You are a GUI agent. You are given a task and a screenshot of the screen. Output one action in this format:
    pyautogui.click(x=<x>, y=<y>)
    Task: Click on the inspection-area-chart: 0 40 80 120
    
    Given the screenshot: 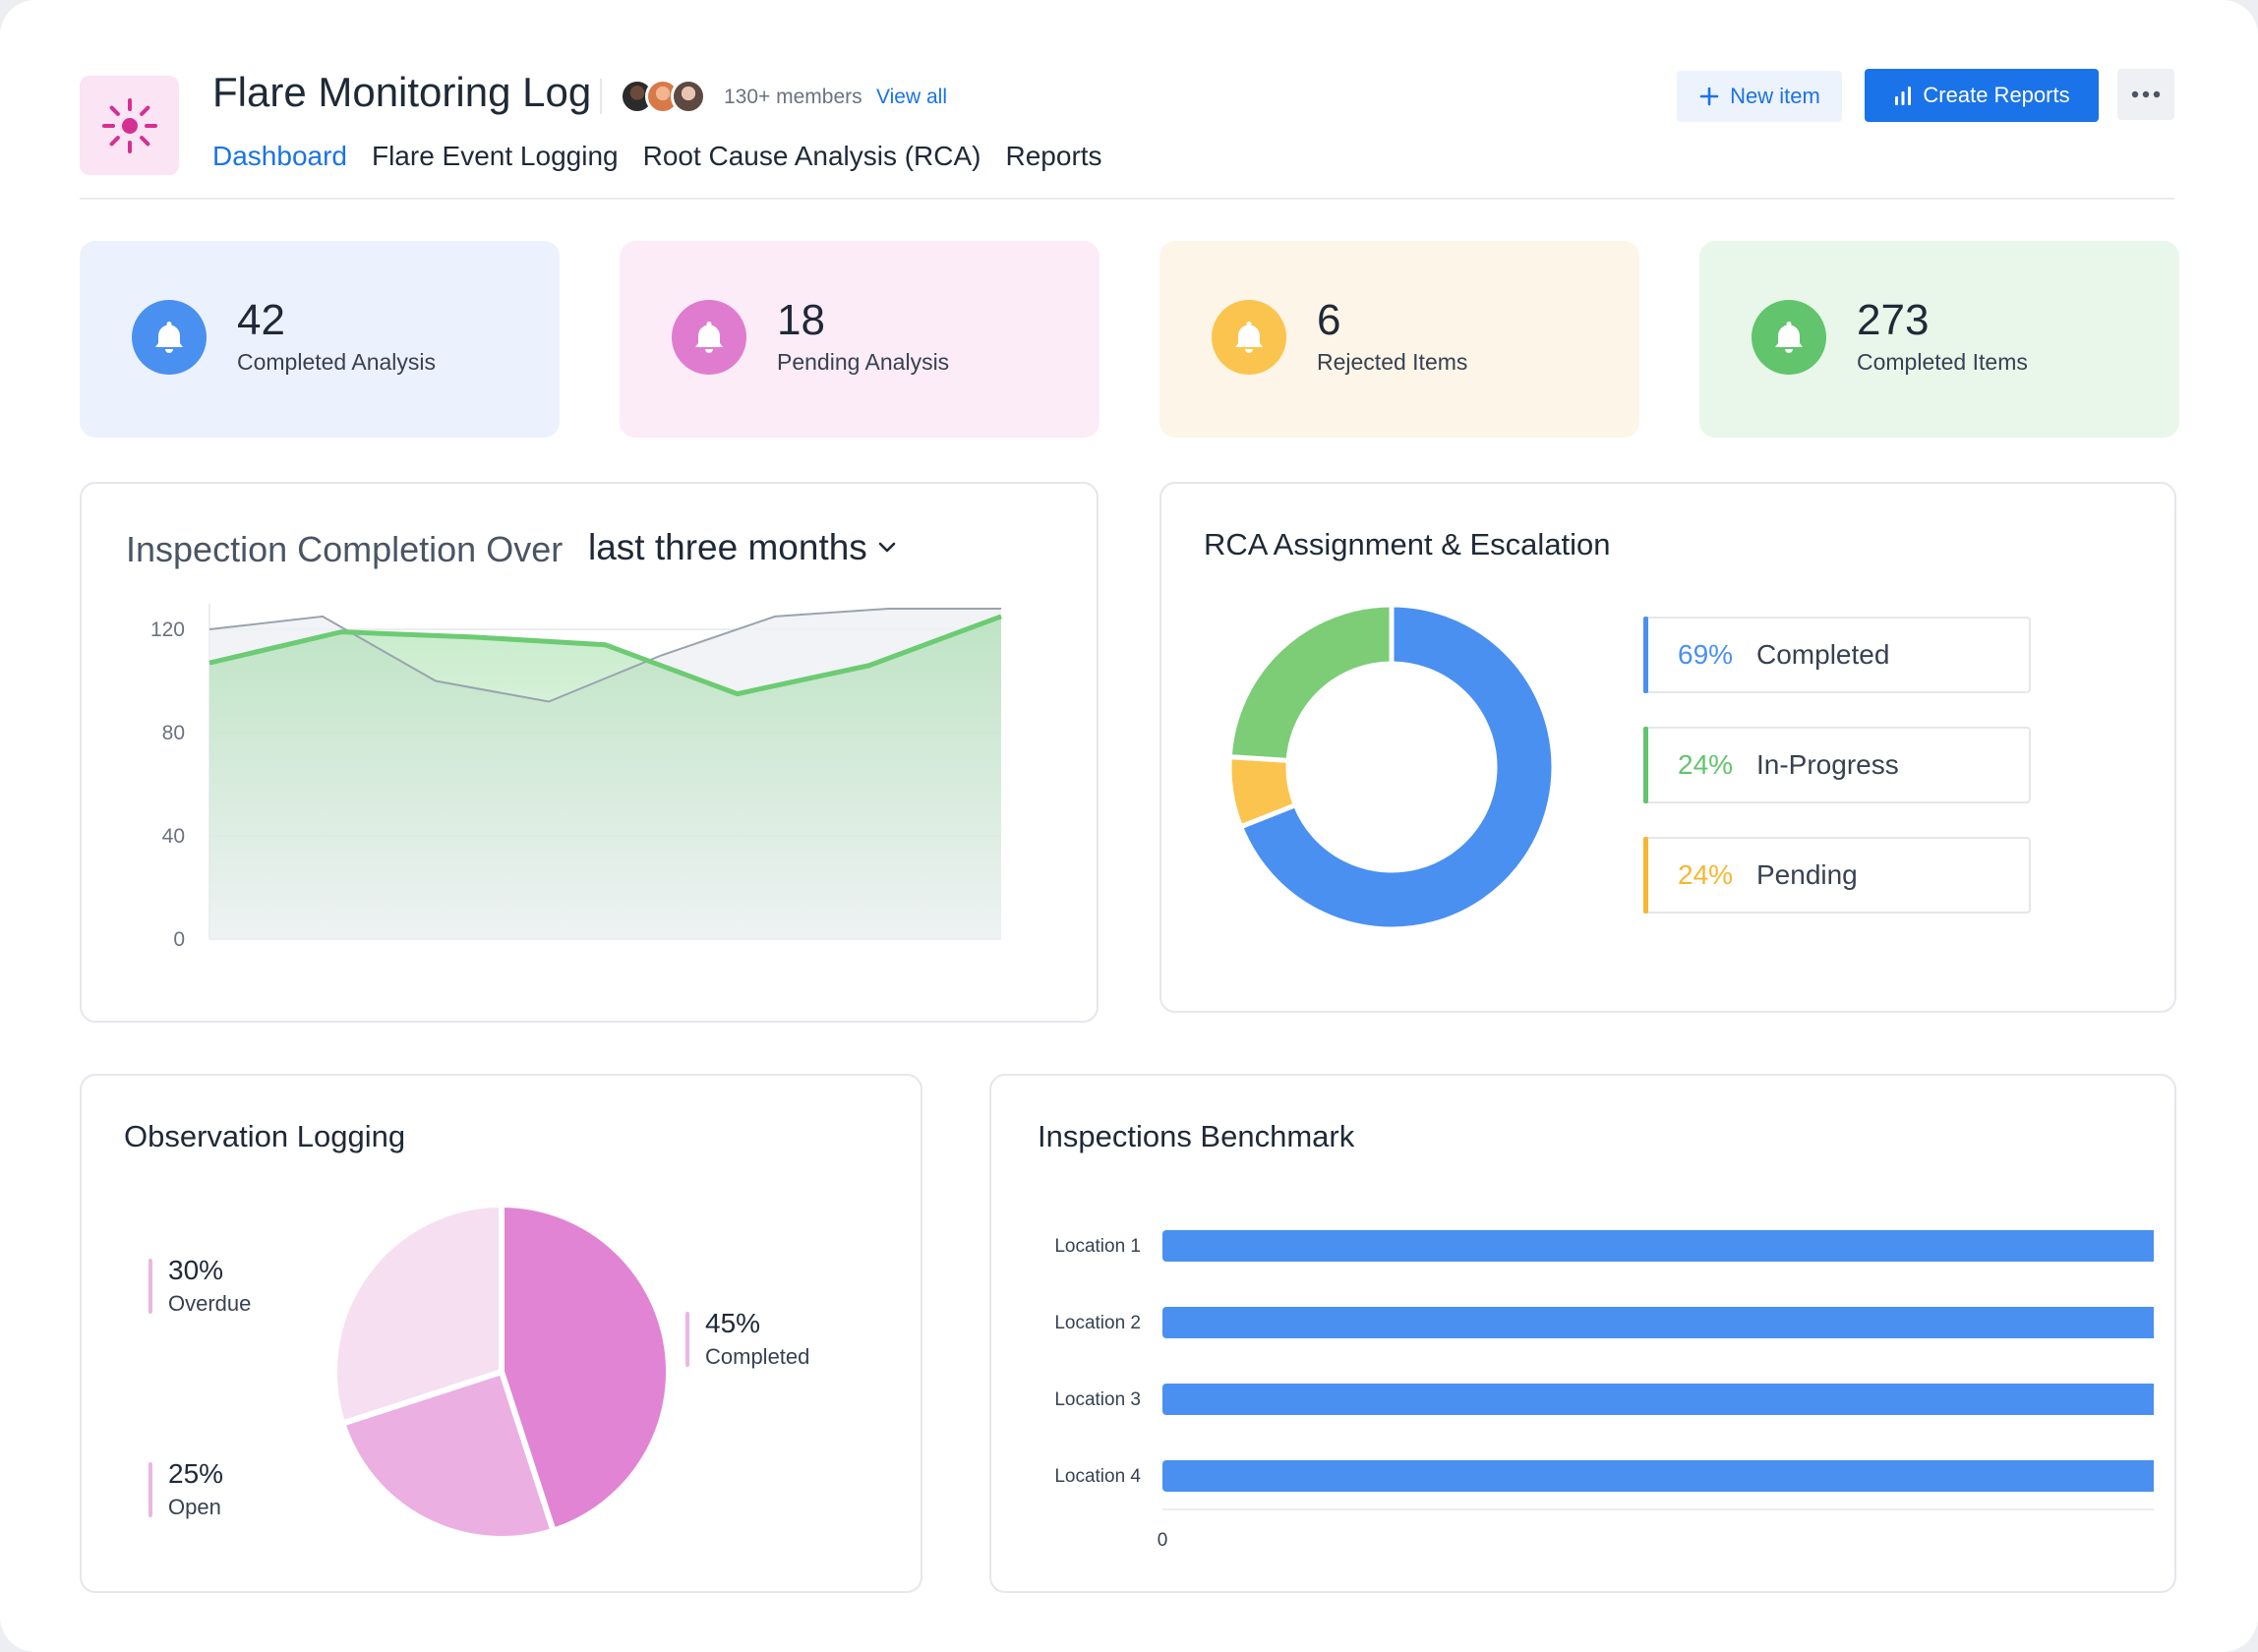 What is the action you would take?
    pyautogui.click(x=576, y=777)
    